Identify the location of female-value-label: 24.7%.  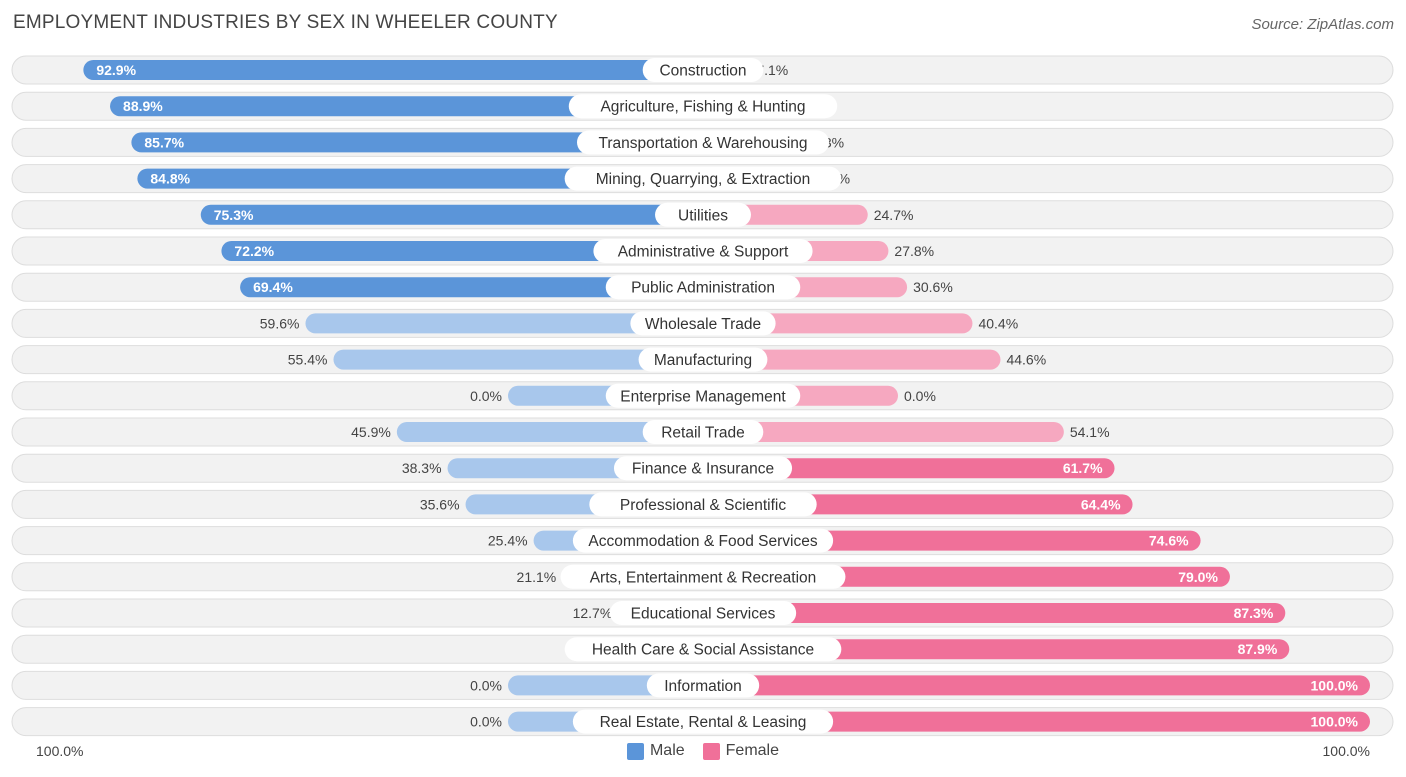
(894, 215).